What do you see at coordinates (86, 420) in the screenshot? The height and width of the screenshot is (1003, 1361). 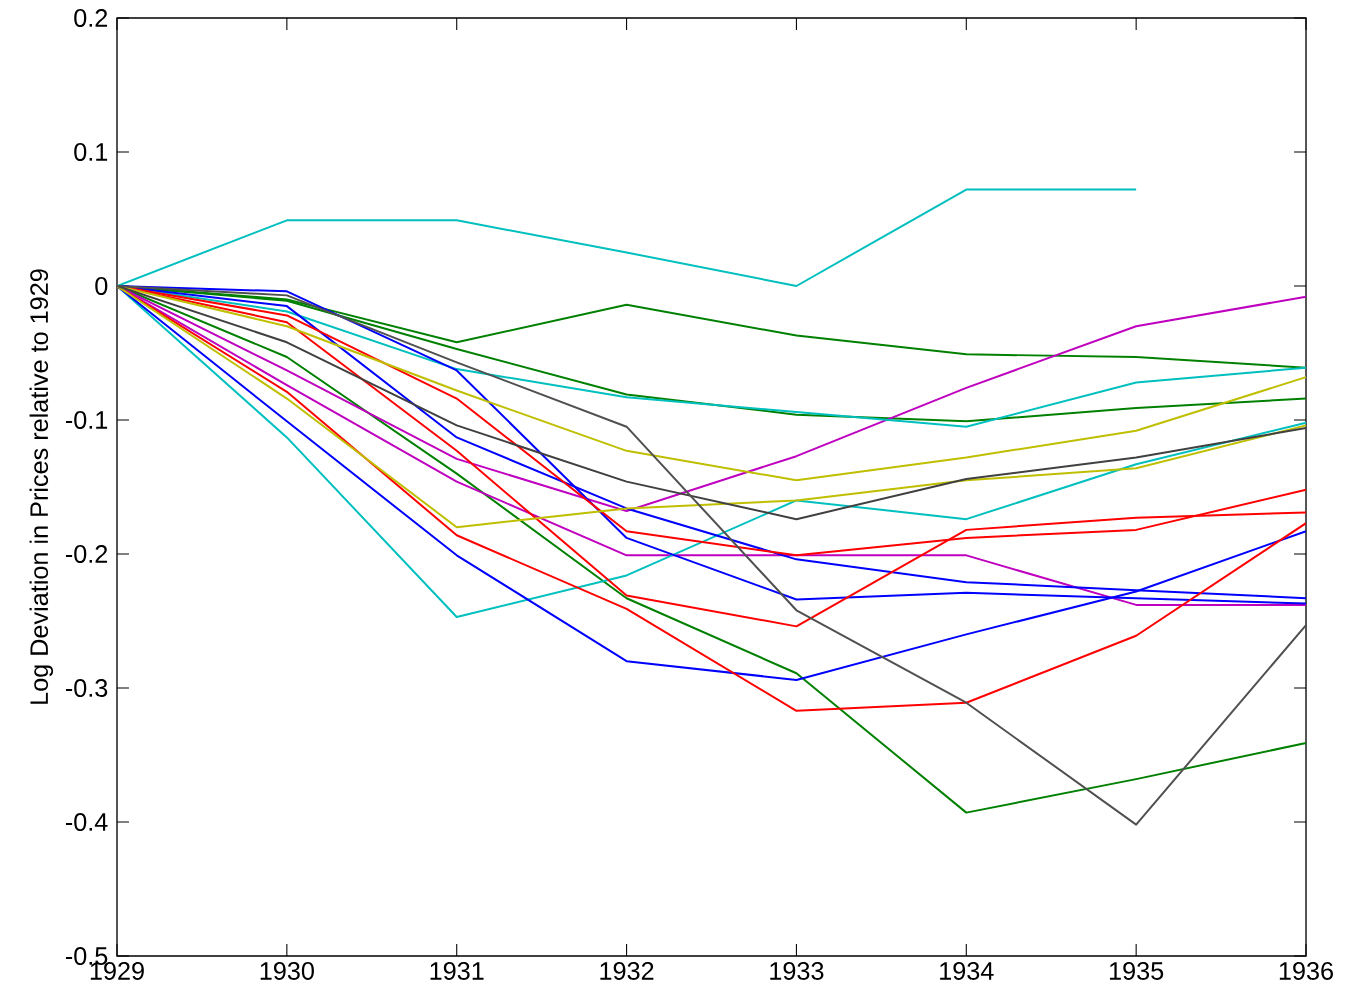 I see `y-tick-label: -0.1` at bounding box center [86, 420].